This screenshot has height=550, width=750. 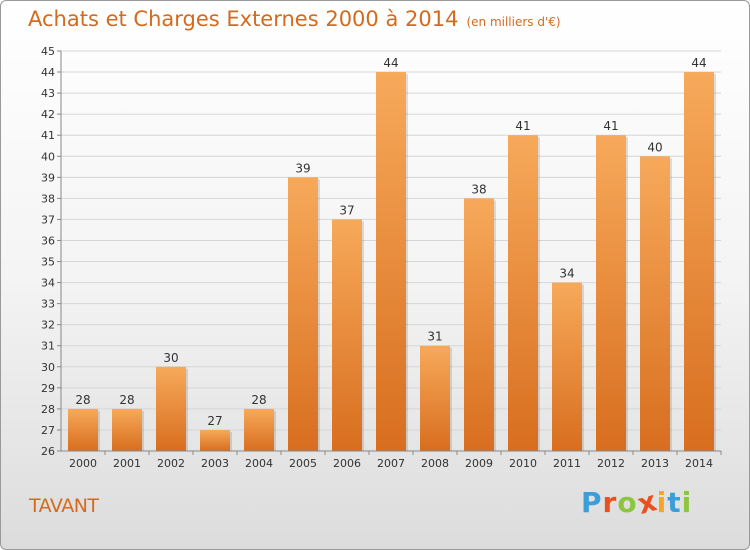 What do you see at coordinates (48, 135) in the screenshot?
I see `y-tick-label: 41` at bounding box center [48, 135].